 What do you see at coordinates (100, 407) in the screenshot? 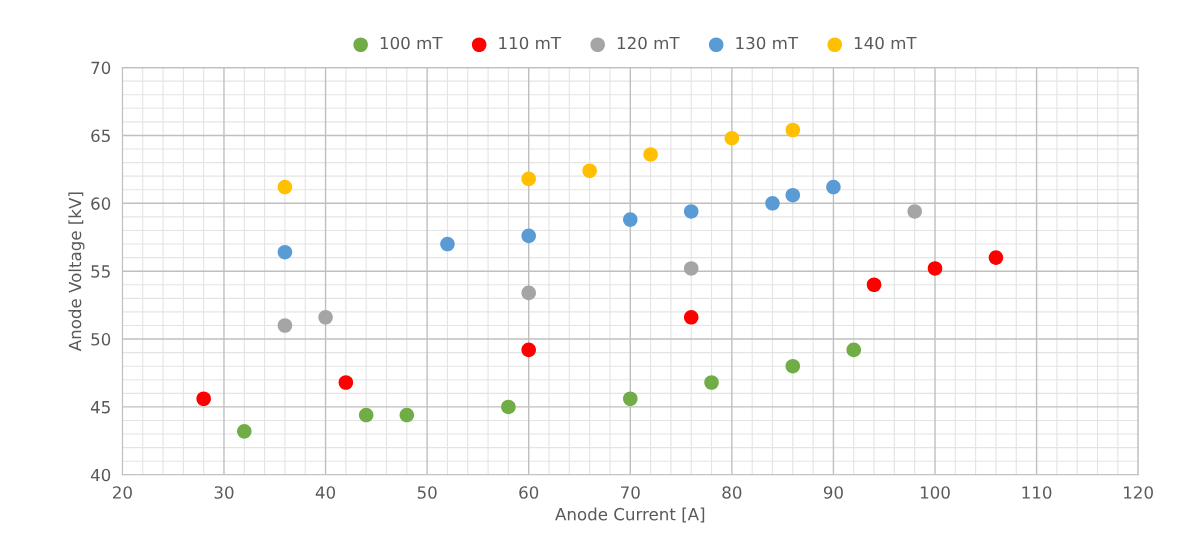
I see `y-tick-label: 45` at bounding box center [100, 407].